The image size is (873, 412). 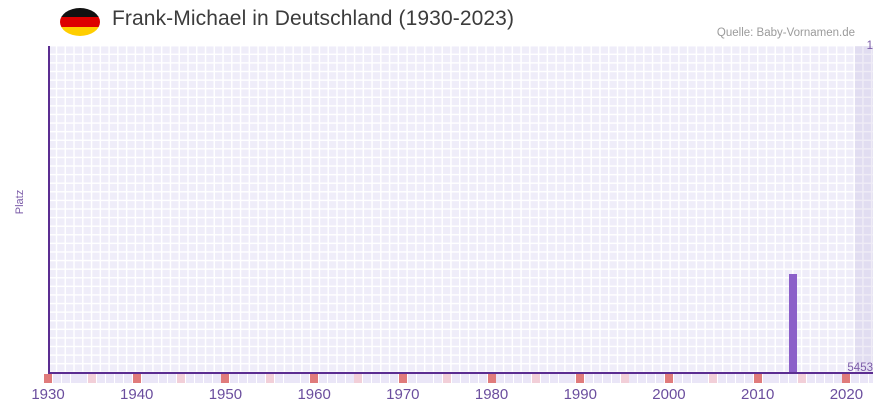 I want to click on x-tick-2012, so click(x=775, y=378).